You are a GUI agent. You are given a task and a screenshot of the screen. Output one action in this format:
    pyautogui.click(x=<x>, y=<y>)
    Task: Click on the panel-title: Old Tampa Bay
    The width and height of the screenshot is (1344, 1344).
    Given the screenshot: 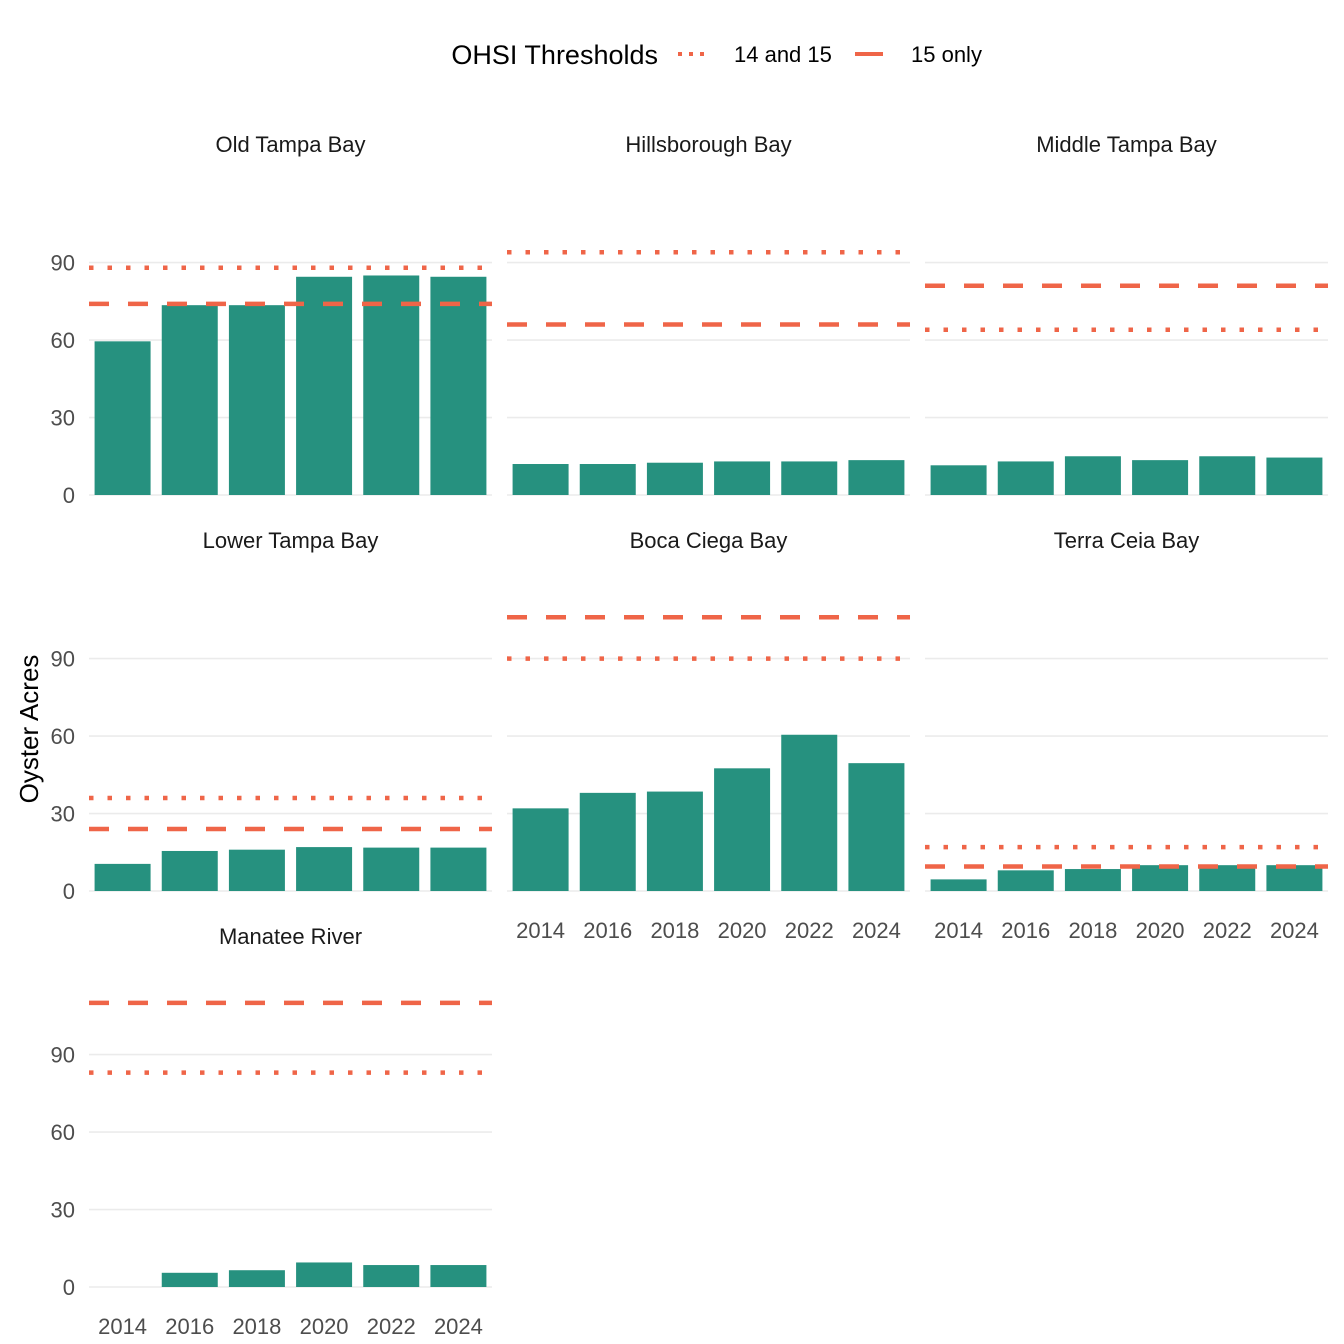 What is the action you would take?
    pyautogui.click(x=290, y=144)
    